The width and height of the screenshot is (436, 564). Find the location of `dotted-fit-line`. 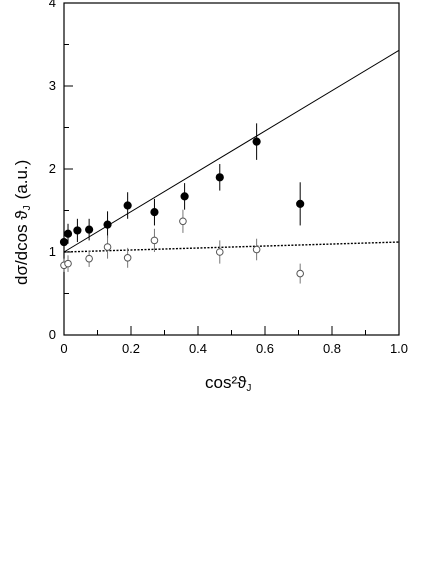

dotted-fit-line is located at coordinates (231, 247).